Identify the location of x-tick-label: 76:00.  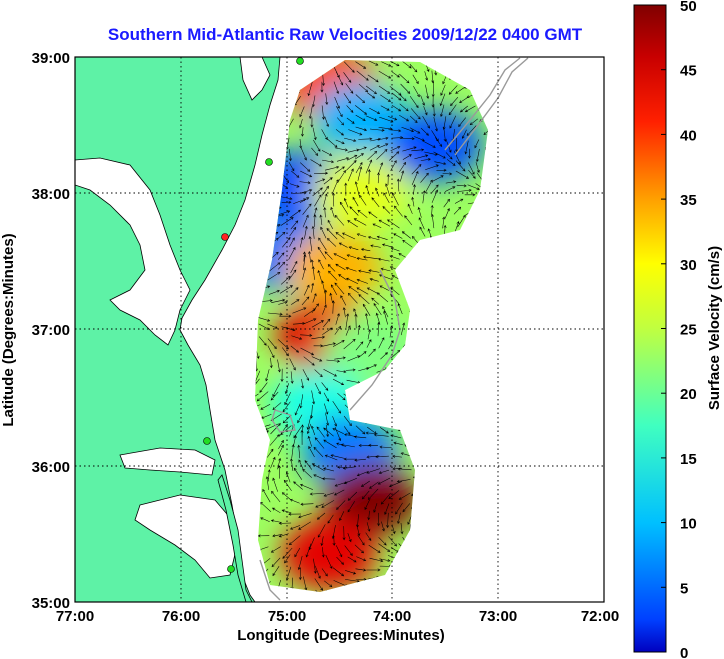
(181, 616).